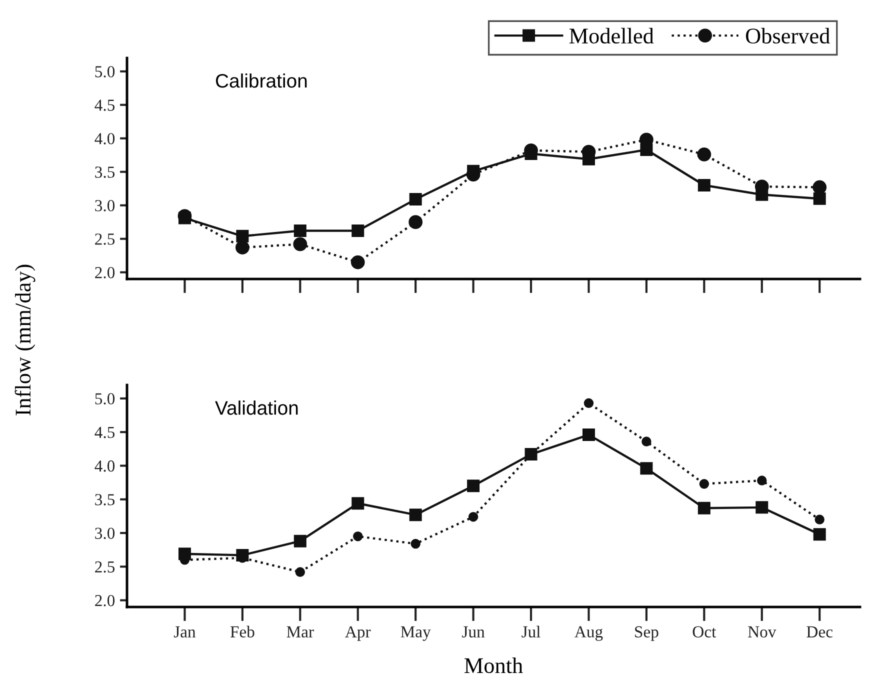  What do you see at coordinates (185, 632) in the screenshot?
I see `x-tick-label: Jan` at bounding box center [185, 632].